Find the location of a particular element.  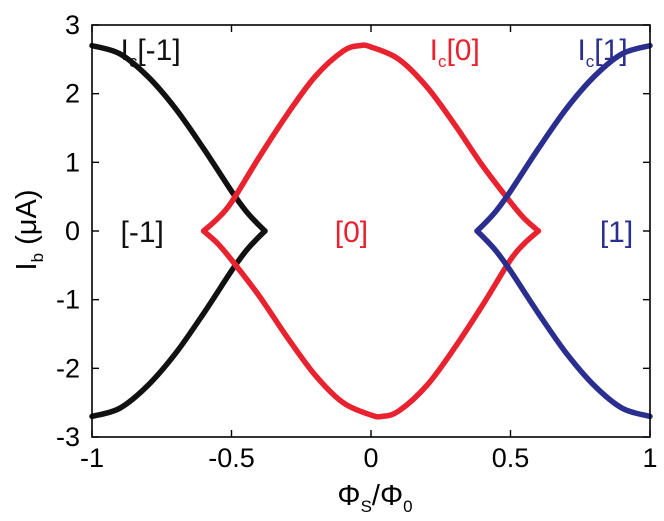

x-axis-label: ΦS/Φ0 is located at coordinates (374, 498).